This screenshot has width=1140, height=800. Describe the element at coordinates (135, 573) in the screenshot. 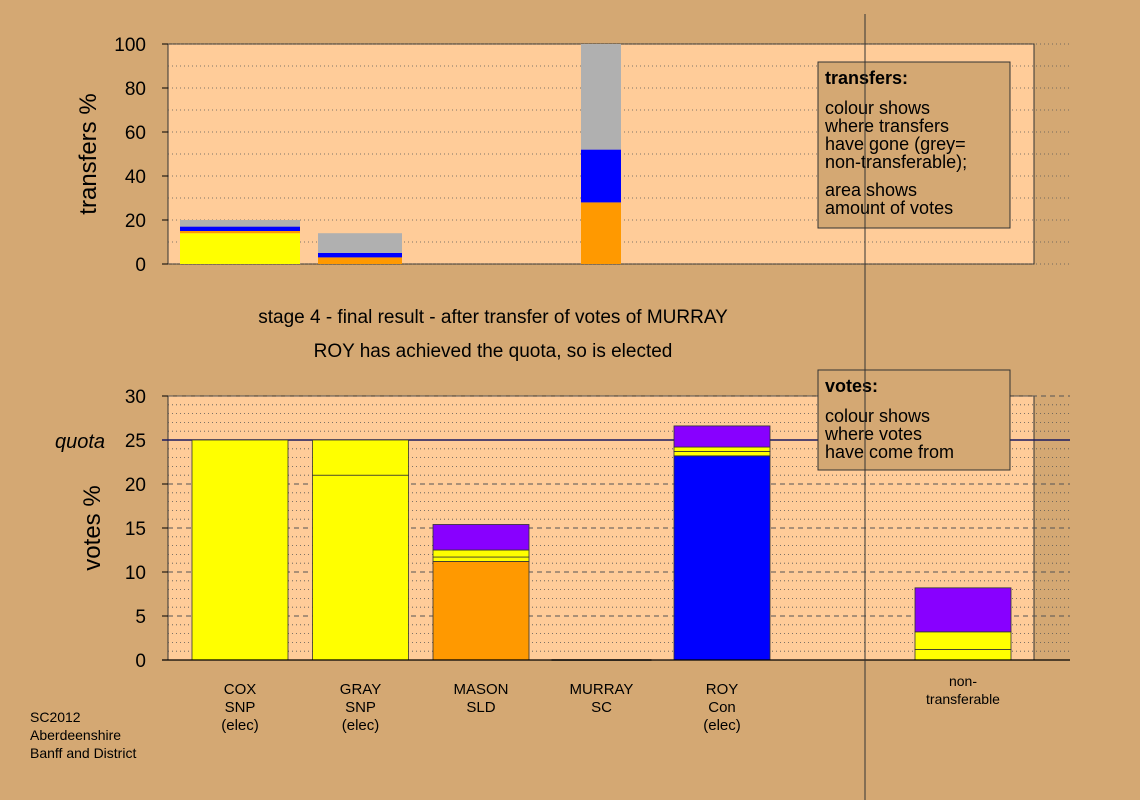

I see `y-tick-label: 10` at that location.